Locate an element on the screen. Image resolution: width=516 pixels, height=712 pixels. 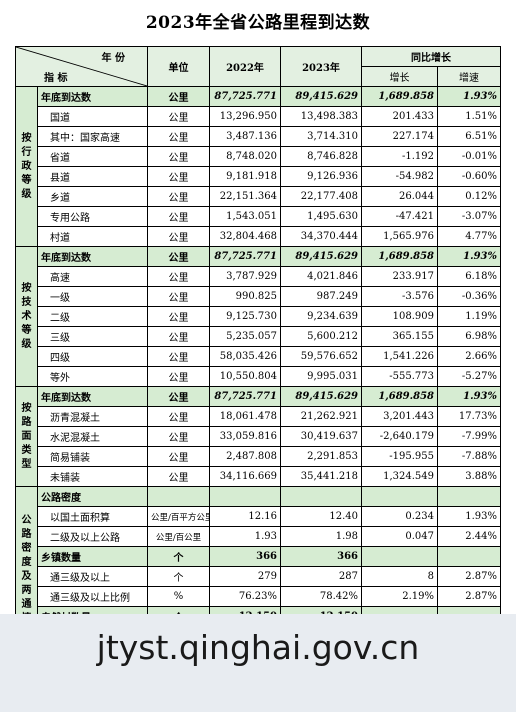
row-unit: % is located at coordinates (178, 596).